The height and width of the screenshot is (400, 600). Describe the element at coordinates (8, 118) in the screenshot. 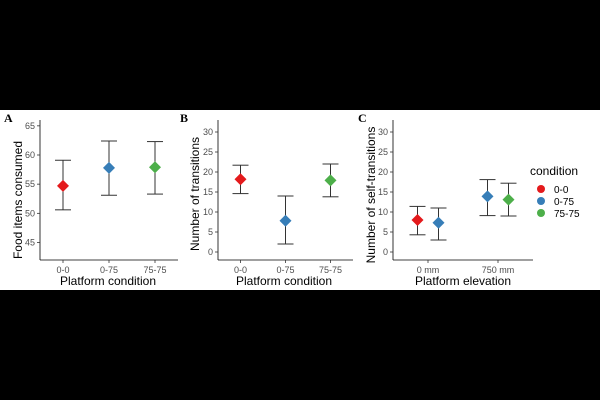

I see `panel-a-letter: A` at that location.